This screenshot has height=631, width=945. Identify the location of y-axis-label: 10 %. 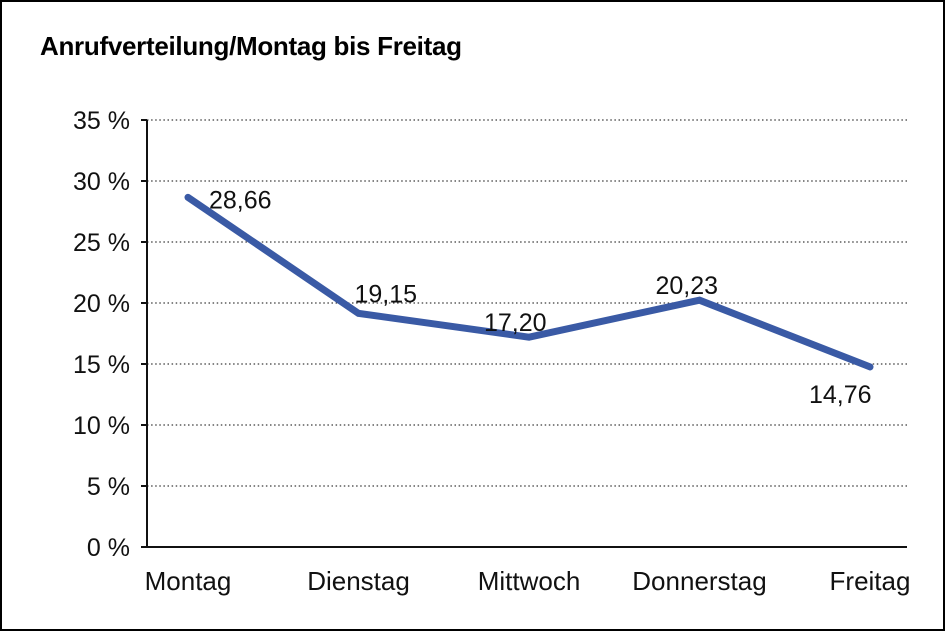
(101, 426).